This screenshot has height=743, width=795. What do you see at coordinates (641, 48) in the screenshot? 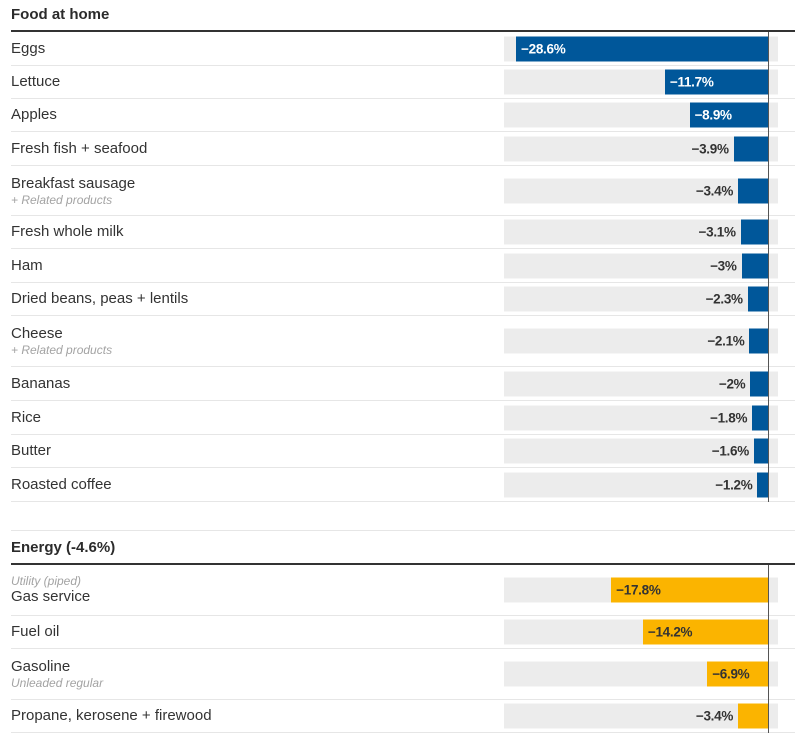
I see `bar-track: −28.6%` at bounding box center [641, 48].